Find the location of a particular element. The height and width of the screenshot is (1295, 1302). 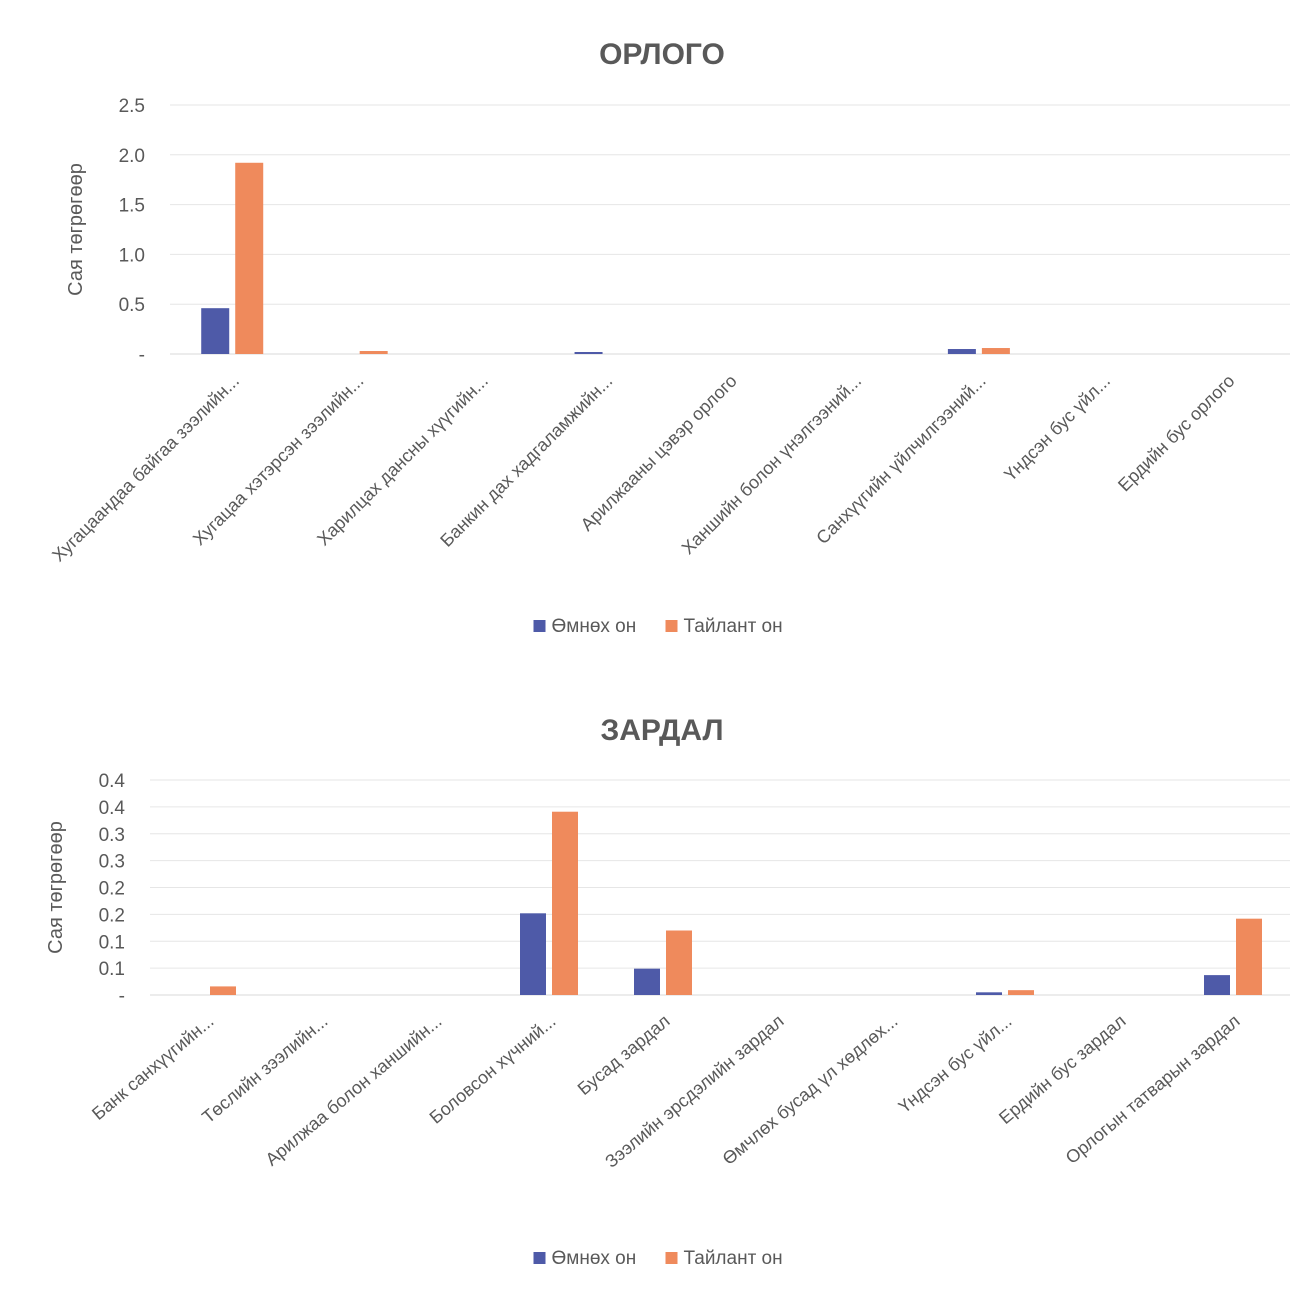

expense-y-axis-label: Сая төгрөгөөр is located at coordinates (56, 887).